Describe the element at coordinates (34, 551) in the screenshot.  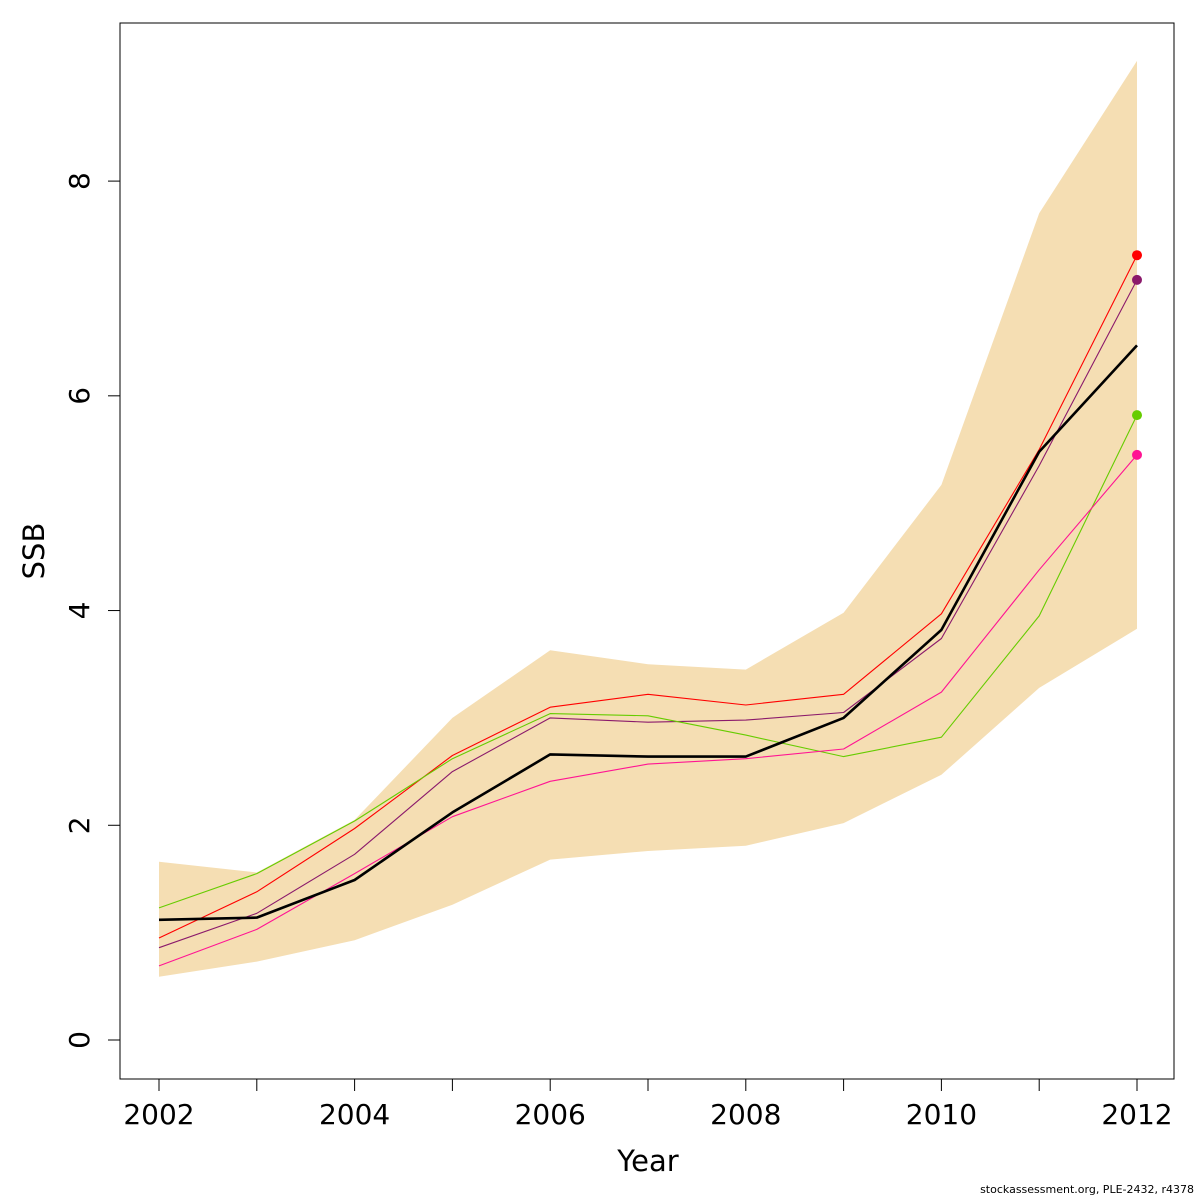
I see `y-axis-label: SSB` at that location.